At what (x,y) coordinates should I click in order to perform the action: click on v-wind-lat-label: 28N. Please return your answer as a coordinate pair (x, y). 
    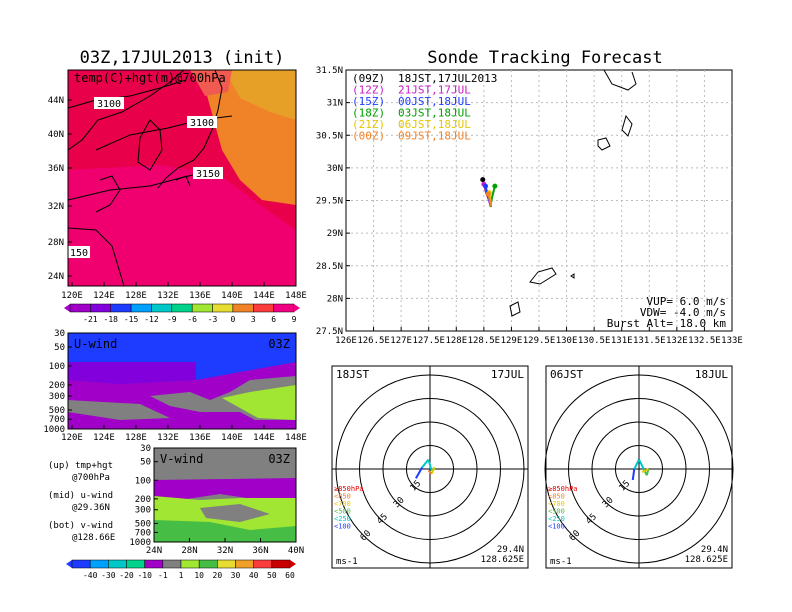
    Looking at the image, I should click on (189, 551).